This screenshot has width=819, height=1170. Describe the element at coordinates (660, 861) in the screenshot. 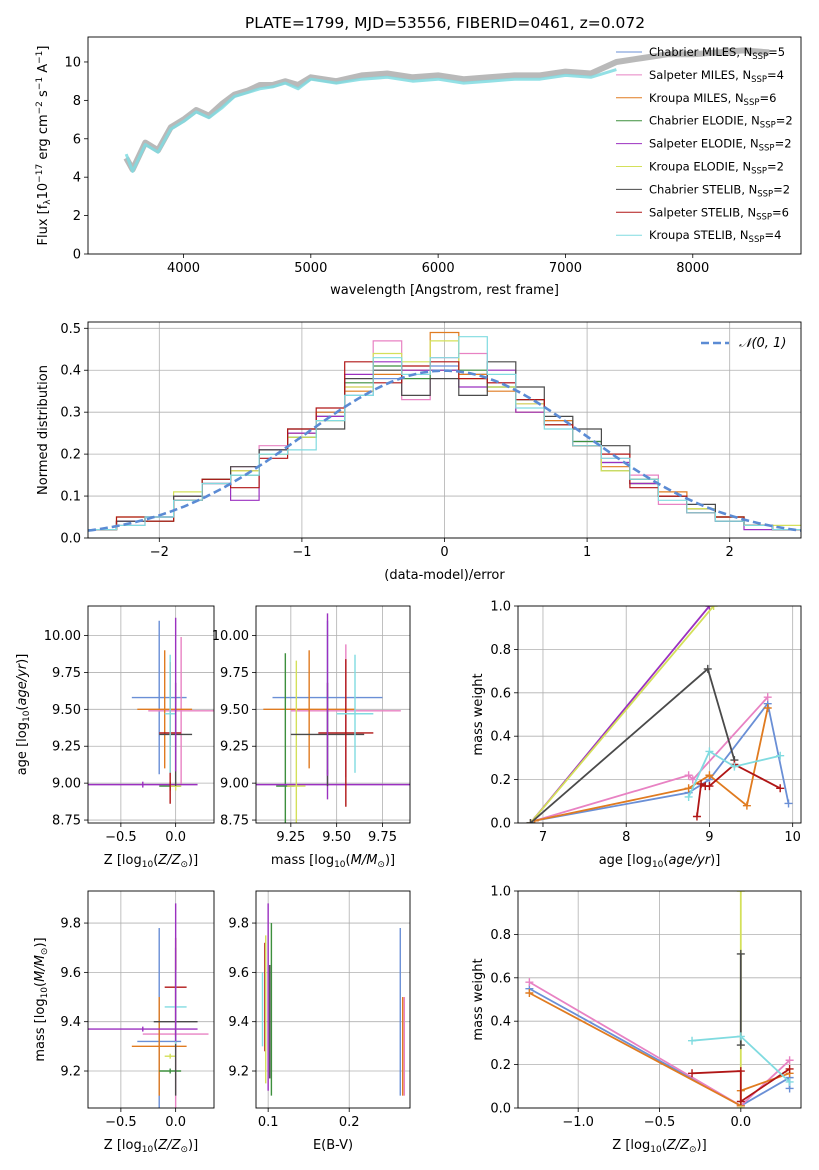

I see `x-axis-label: age [log10(age/yr)]` at that location.